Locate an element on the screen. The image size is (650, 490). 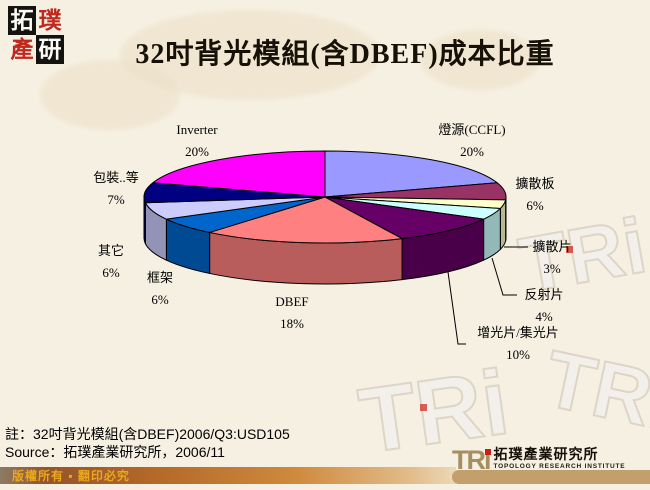
logo-char: 璞 is located at coordinates (50, 20).